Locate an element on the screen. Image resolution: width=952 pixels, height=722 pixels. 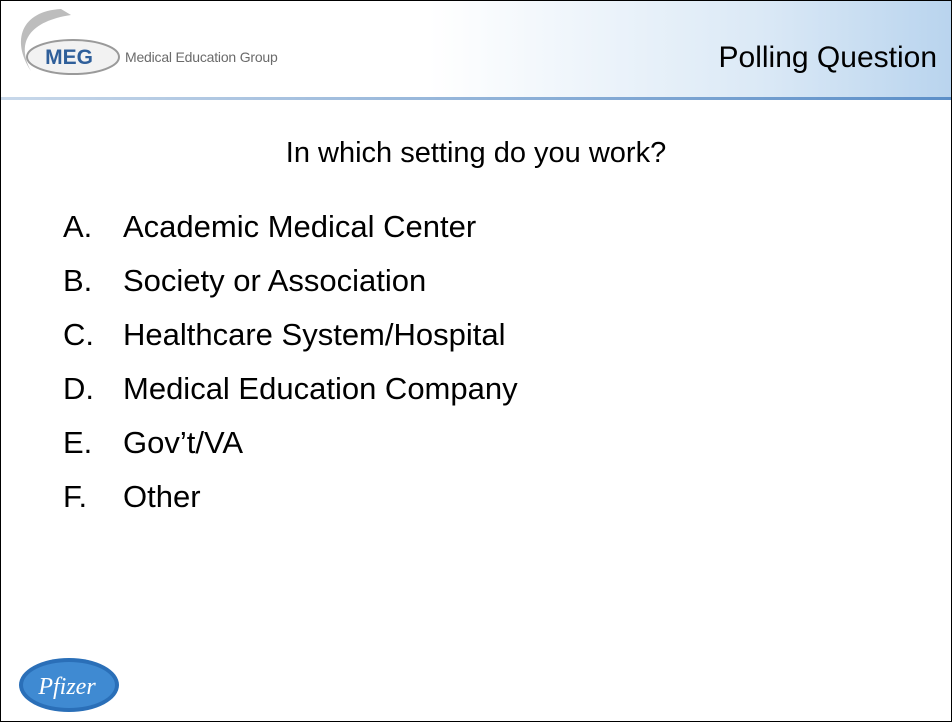
logo-abbr: MEG is located at coordinates (69, 57).